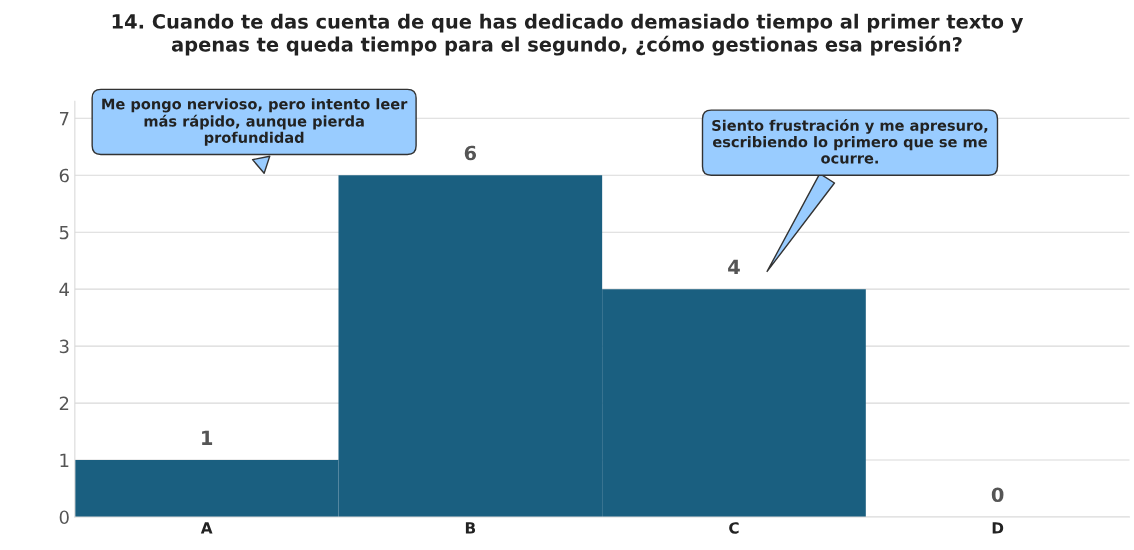  I want to click on y-tick-label: 7, so click(64, 118).